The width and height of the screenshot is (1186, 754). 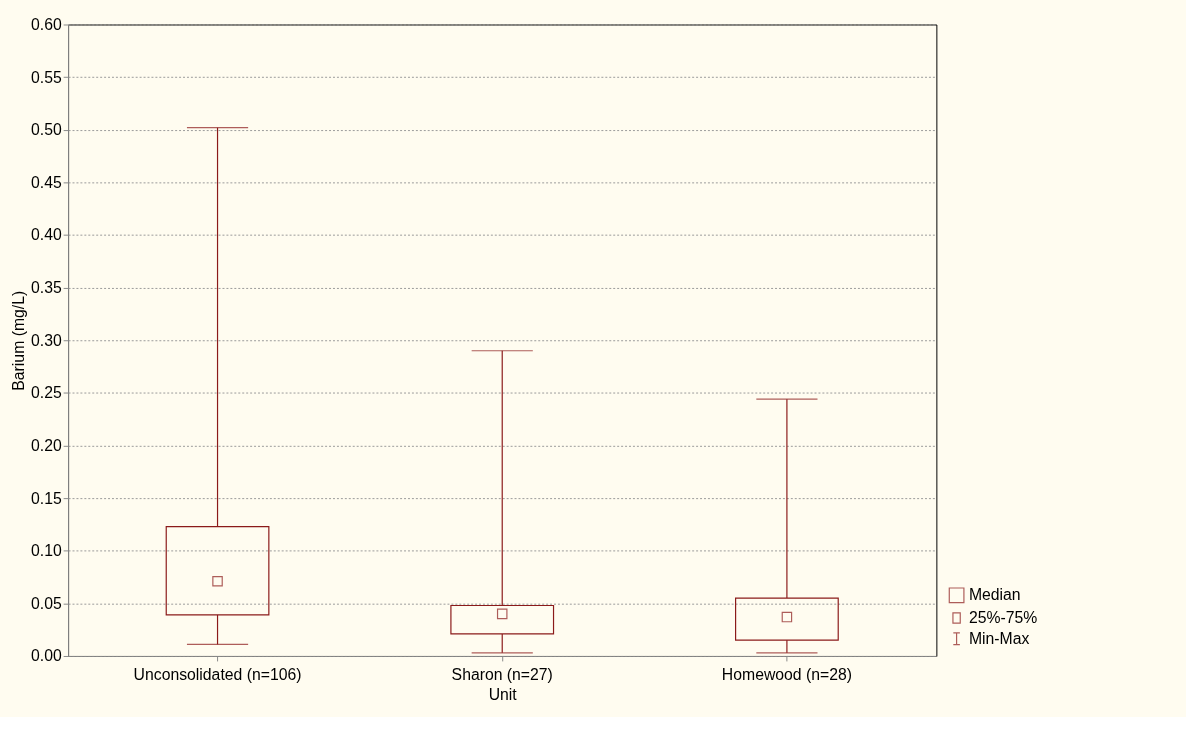 What do you see at coordinates (503, 694) in the screenshot?
I see `x-axis-title: Unit` at bounding box center [503, 694].